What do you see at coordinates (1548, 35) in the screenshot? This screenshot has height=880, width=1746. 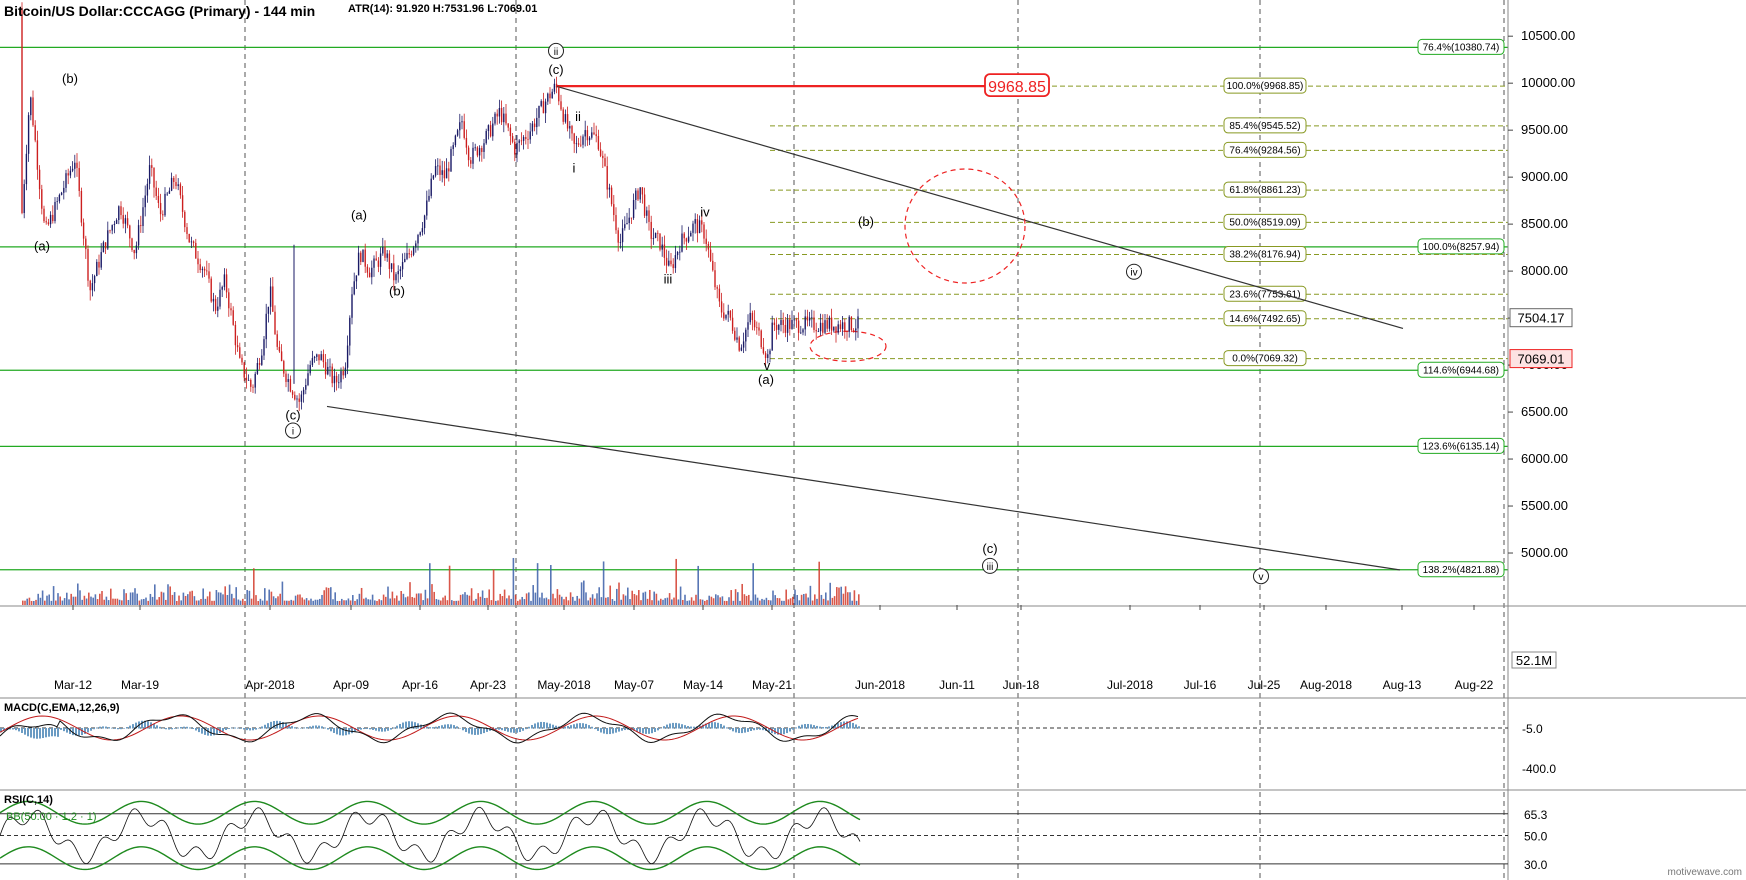 I see `y-tick-label: 10500.00` at bounding box center [1548, 35].